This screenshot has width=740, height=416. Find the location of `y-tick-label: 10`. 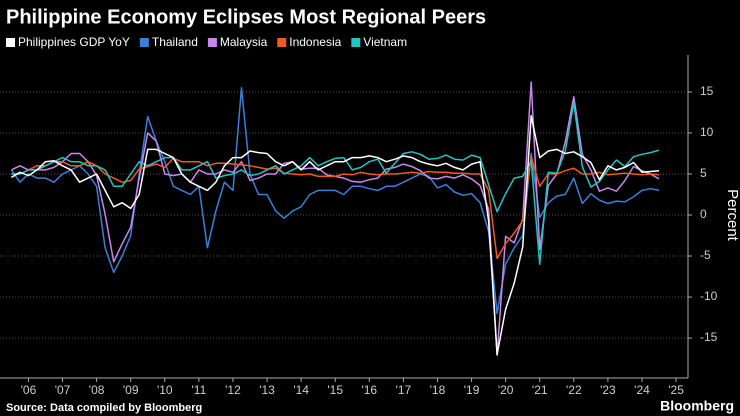

y-tick-label: 10 is located at coordinates (707, 132).